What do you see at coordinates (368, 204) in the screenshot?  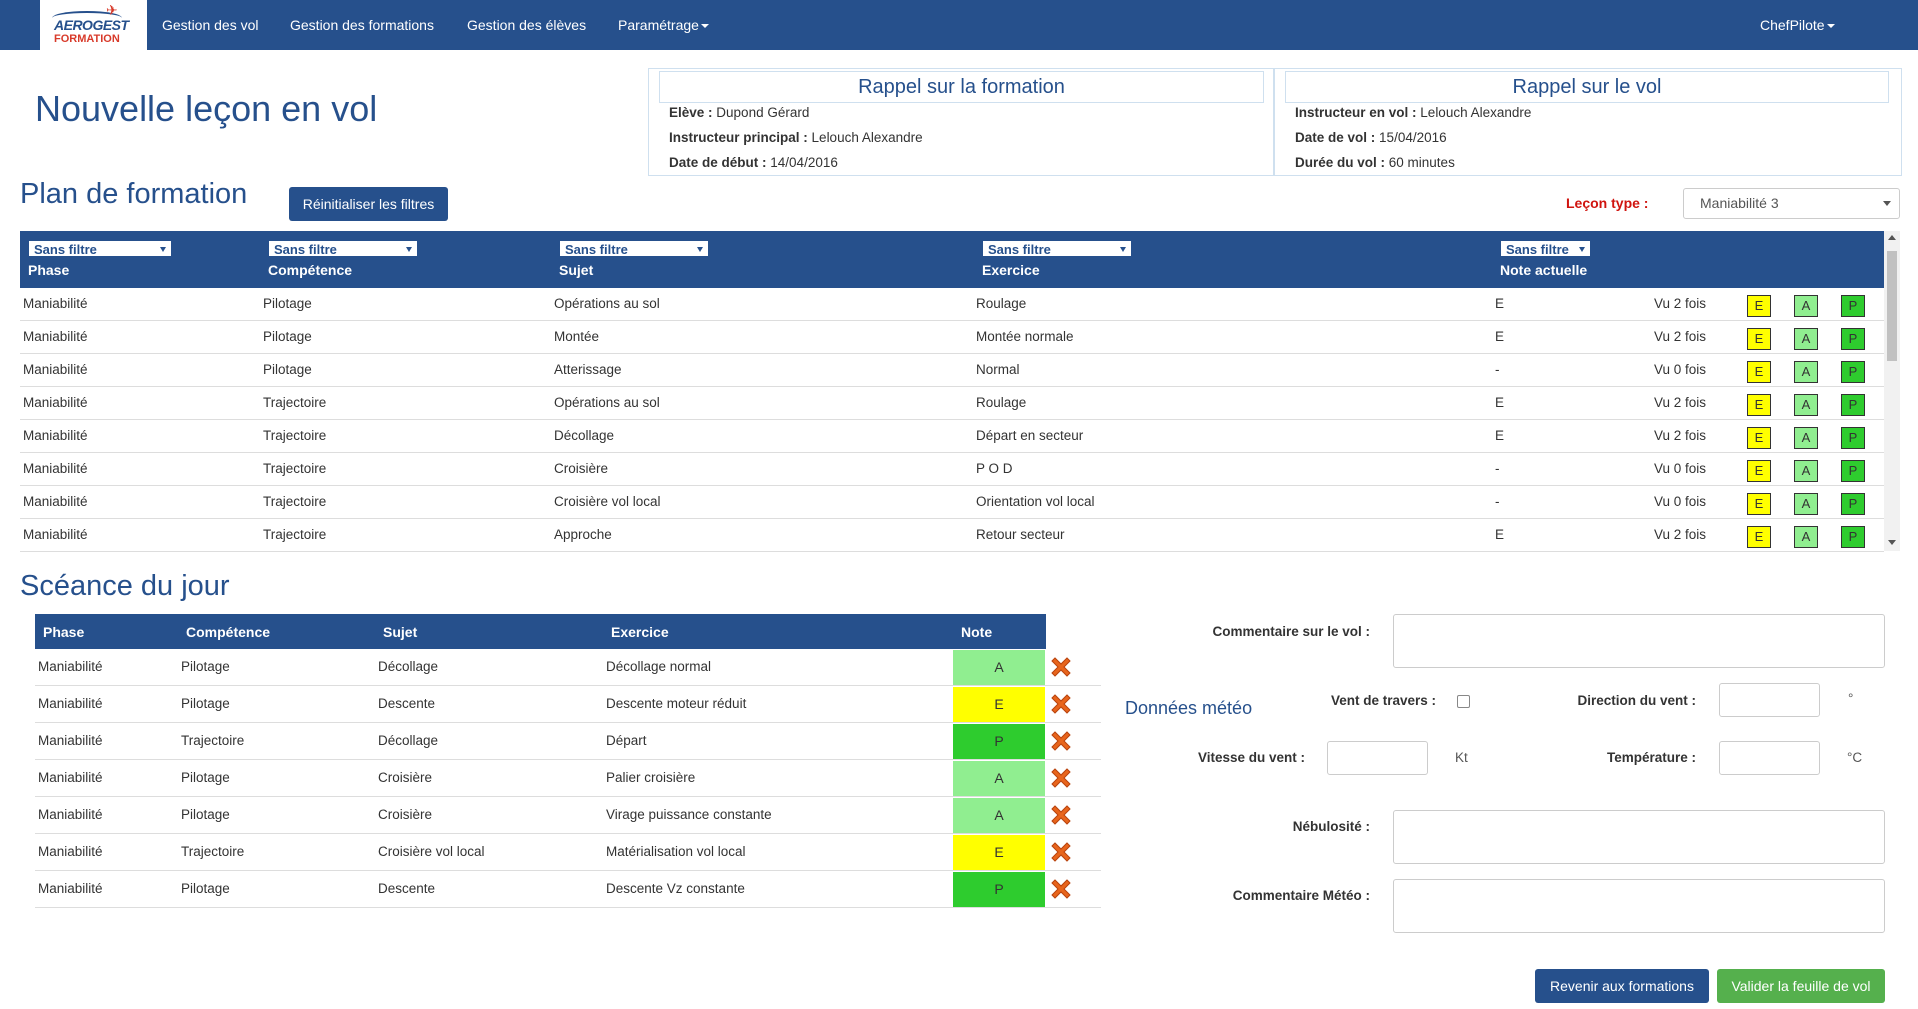 I see `reset-filters-button: Réinitialiser les filtres` at bounding box center [368, 204].